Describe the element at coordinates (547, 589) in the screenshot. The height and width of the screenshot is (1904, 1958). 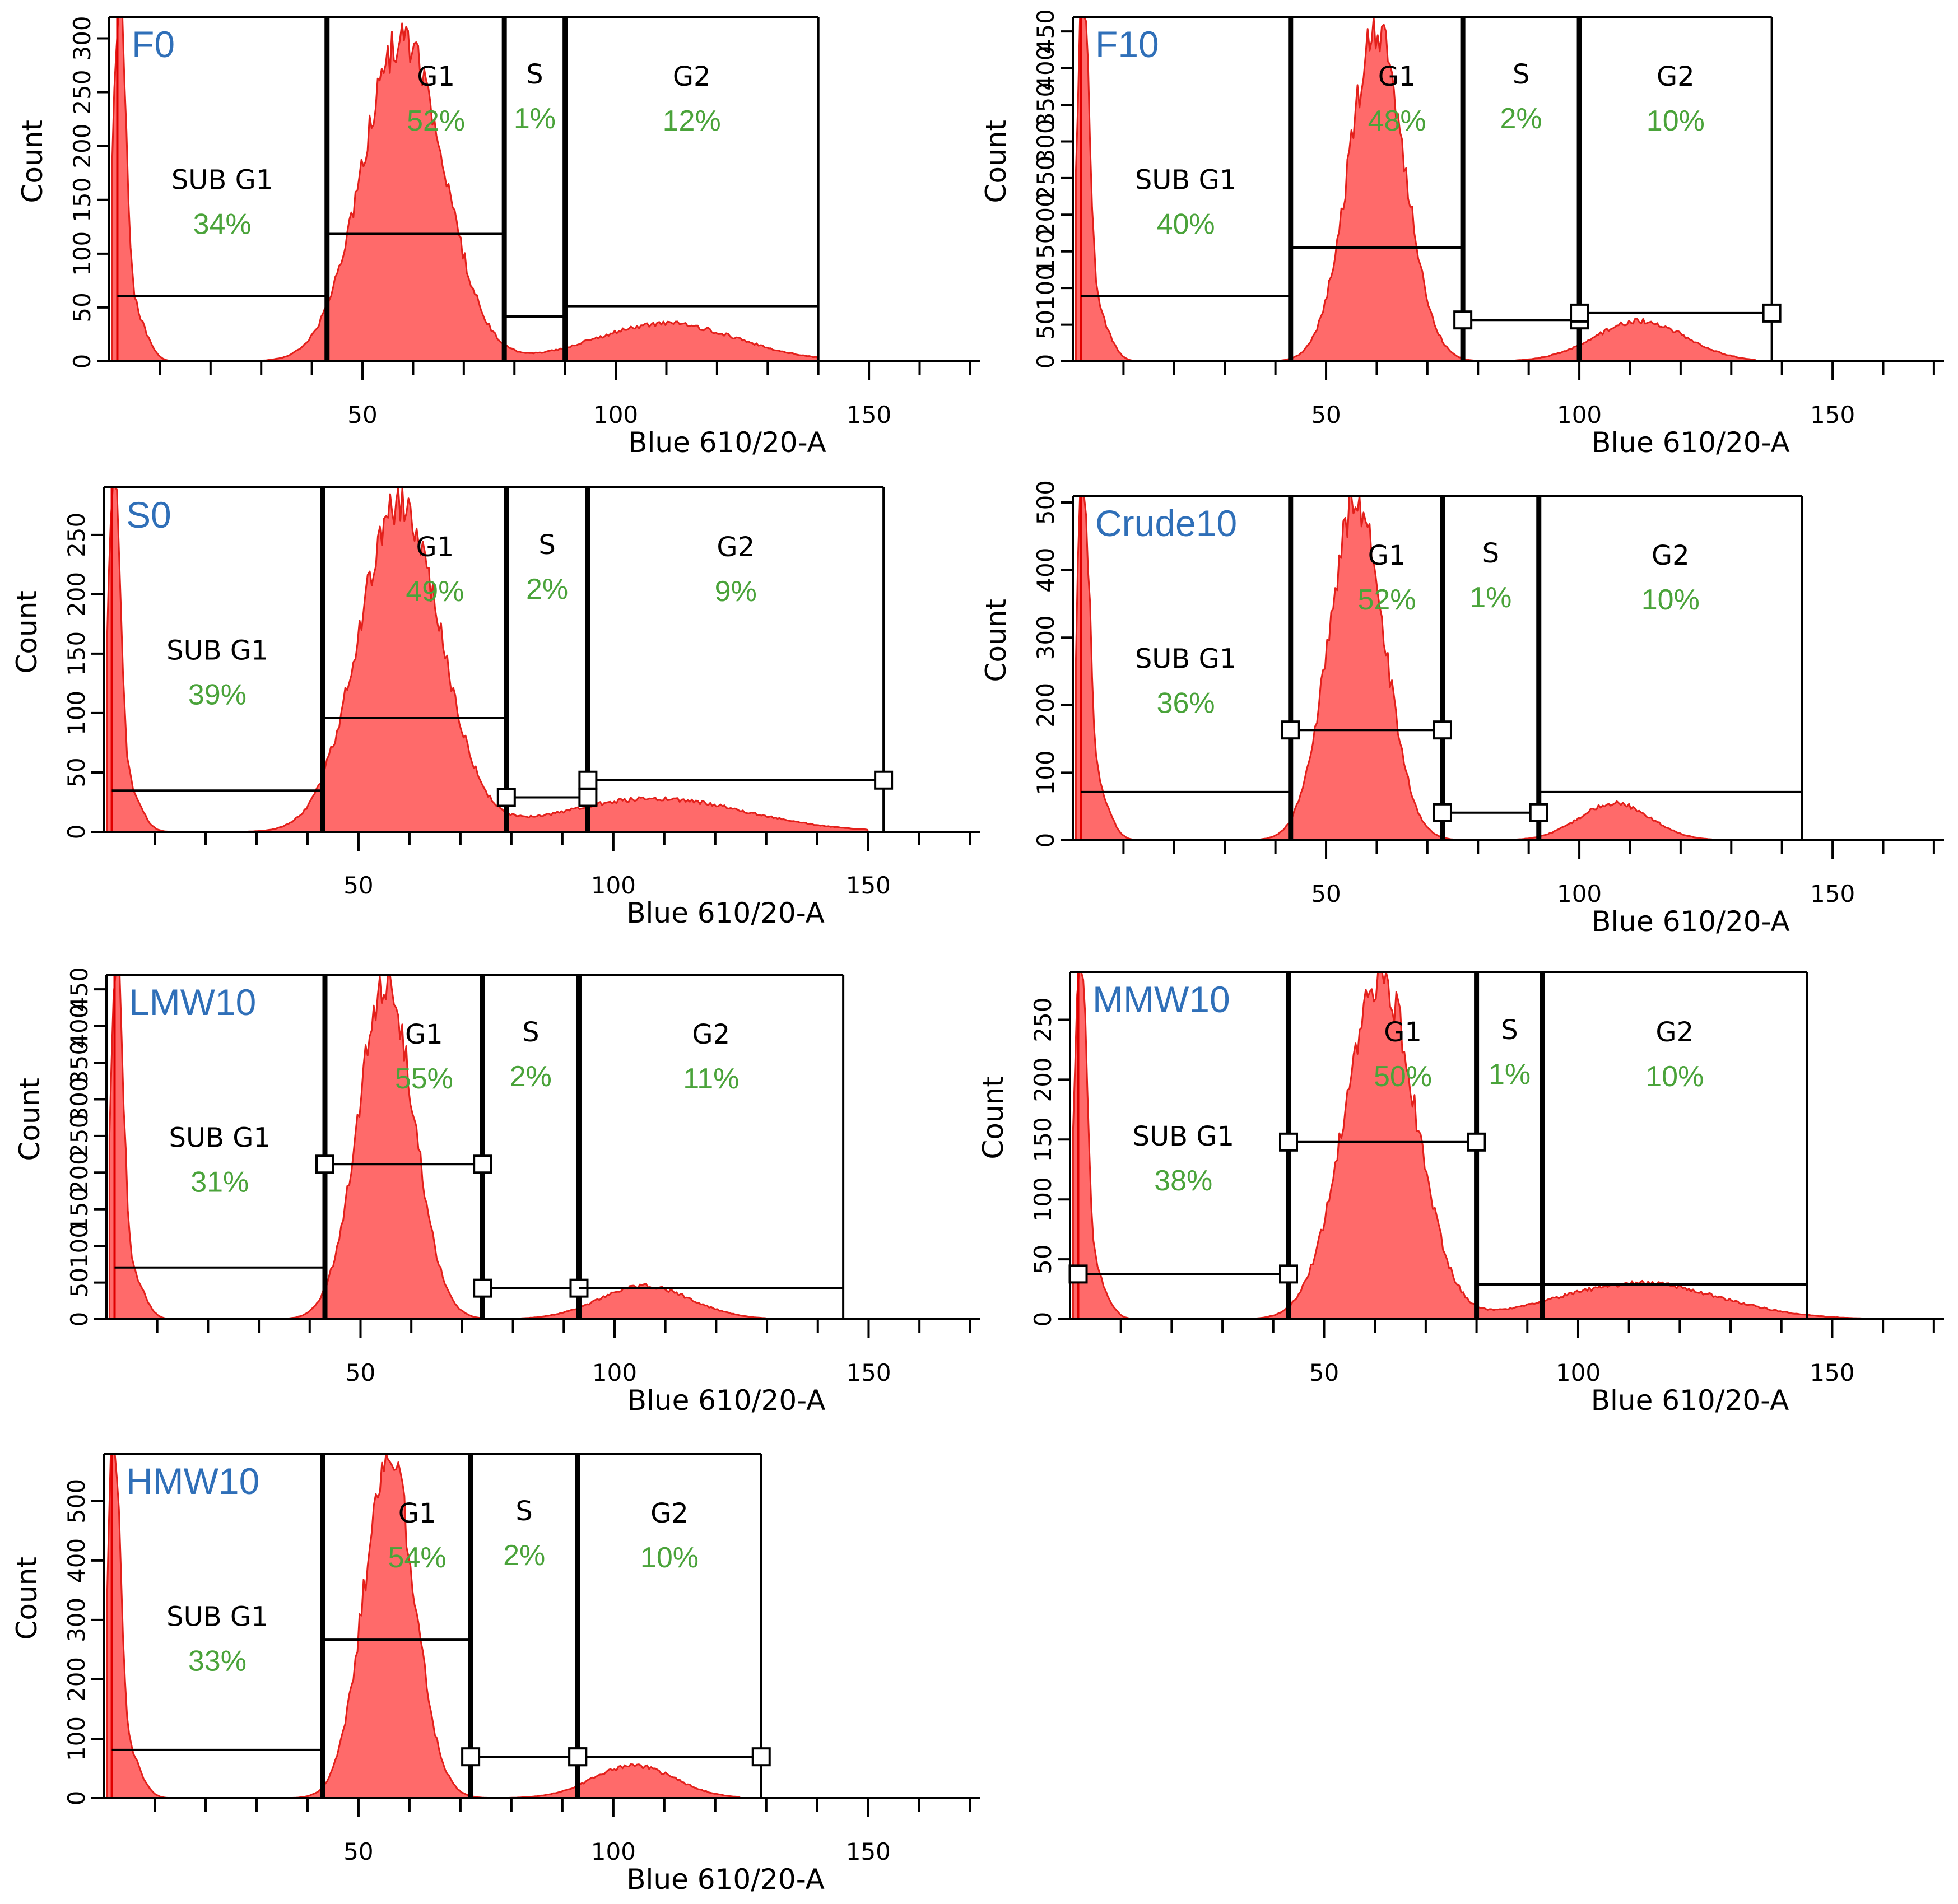
I see `gate-percent: 2%` at that location.